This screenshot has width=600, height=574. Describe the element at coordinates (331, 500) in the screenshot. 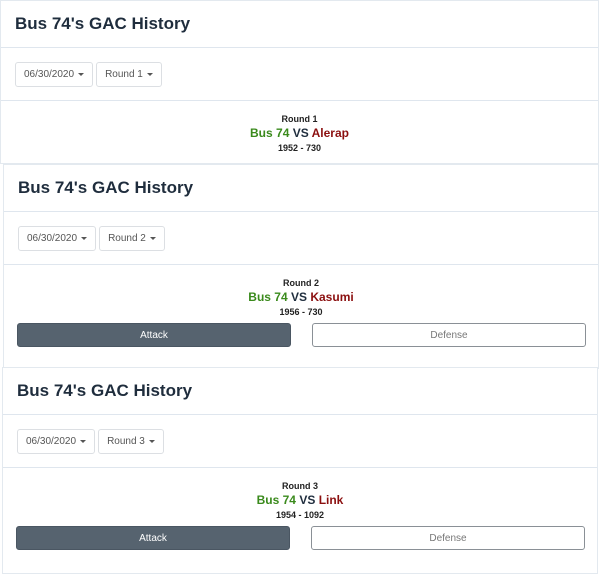

I see `opponent-name: Link` at that location.